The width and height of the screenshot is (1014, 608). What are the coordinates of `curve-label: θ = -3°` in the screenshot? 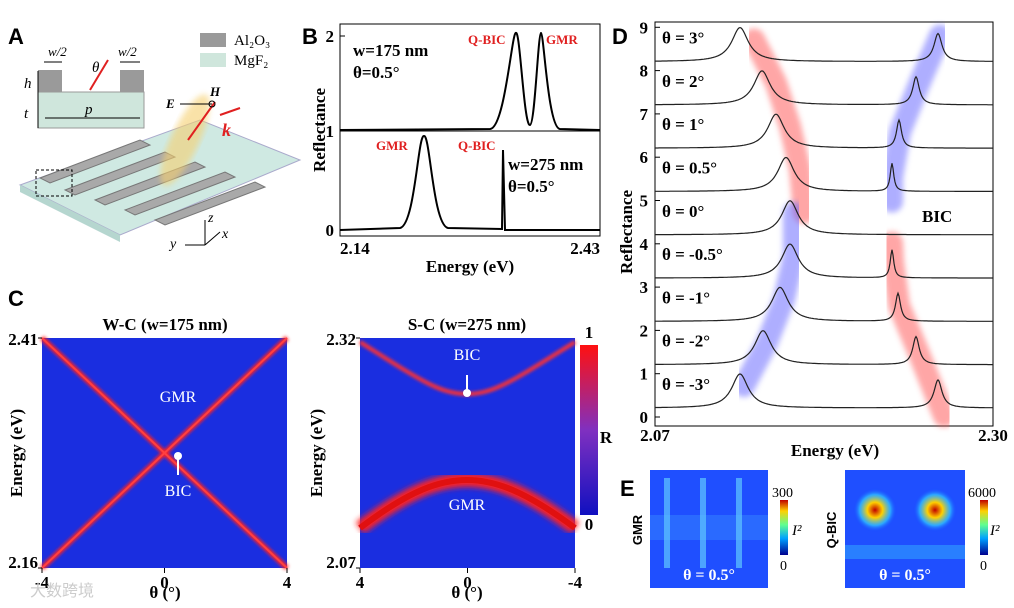 It's located at (686, 384).